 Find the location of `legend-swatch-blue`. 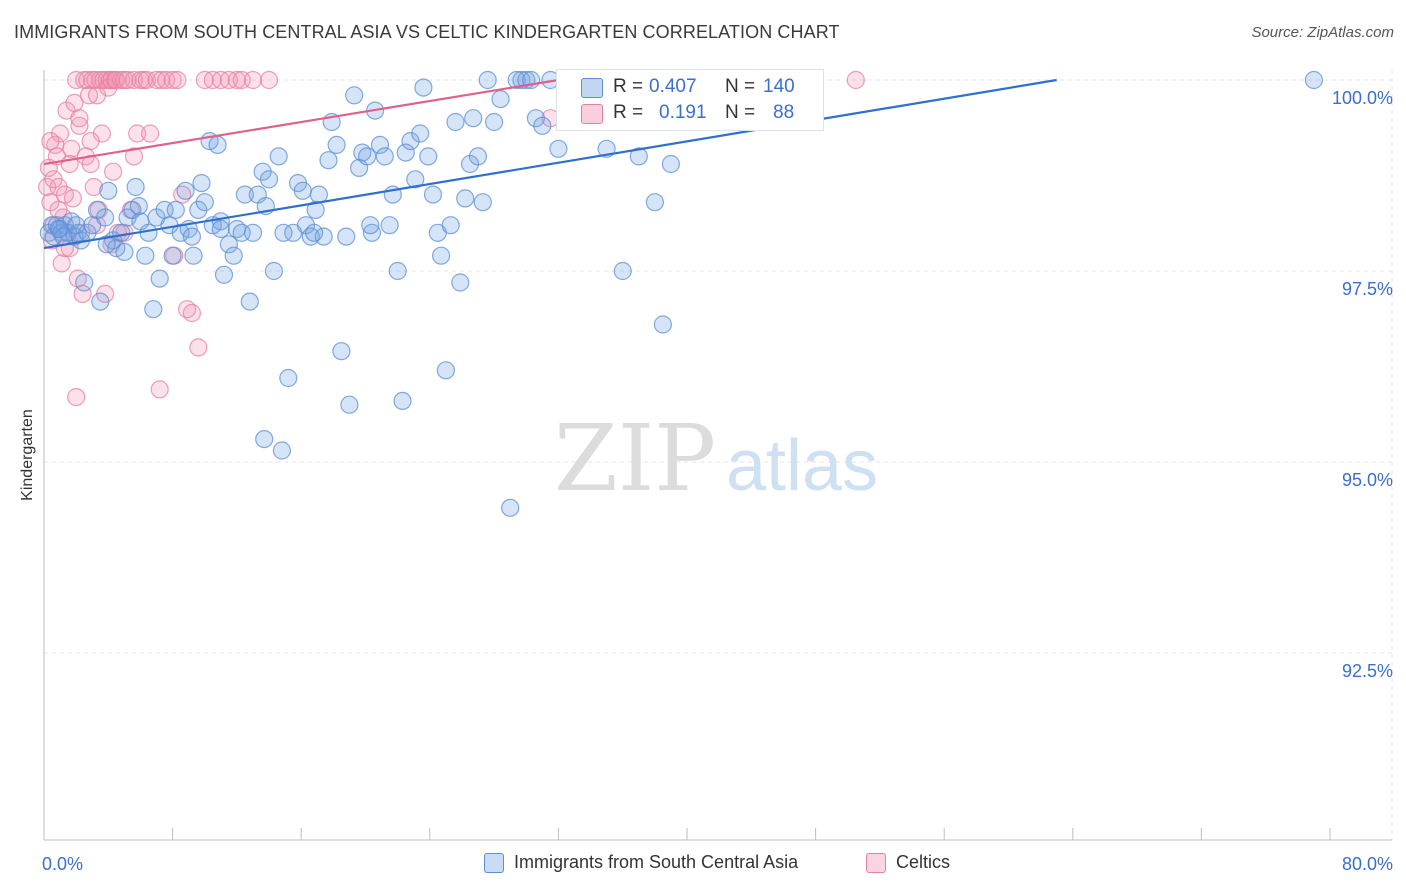

legend-swatch-blue is located at coordinates (494, 862).